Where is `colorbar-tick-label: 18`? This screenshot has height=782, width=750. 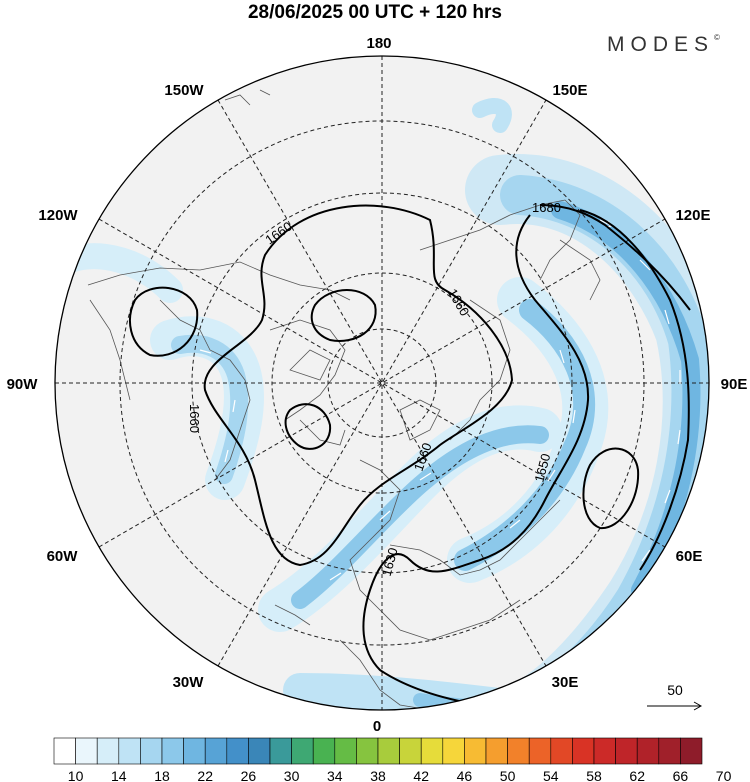 colorbar-tick-label: 18 is located at coordinates (162, 775).